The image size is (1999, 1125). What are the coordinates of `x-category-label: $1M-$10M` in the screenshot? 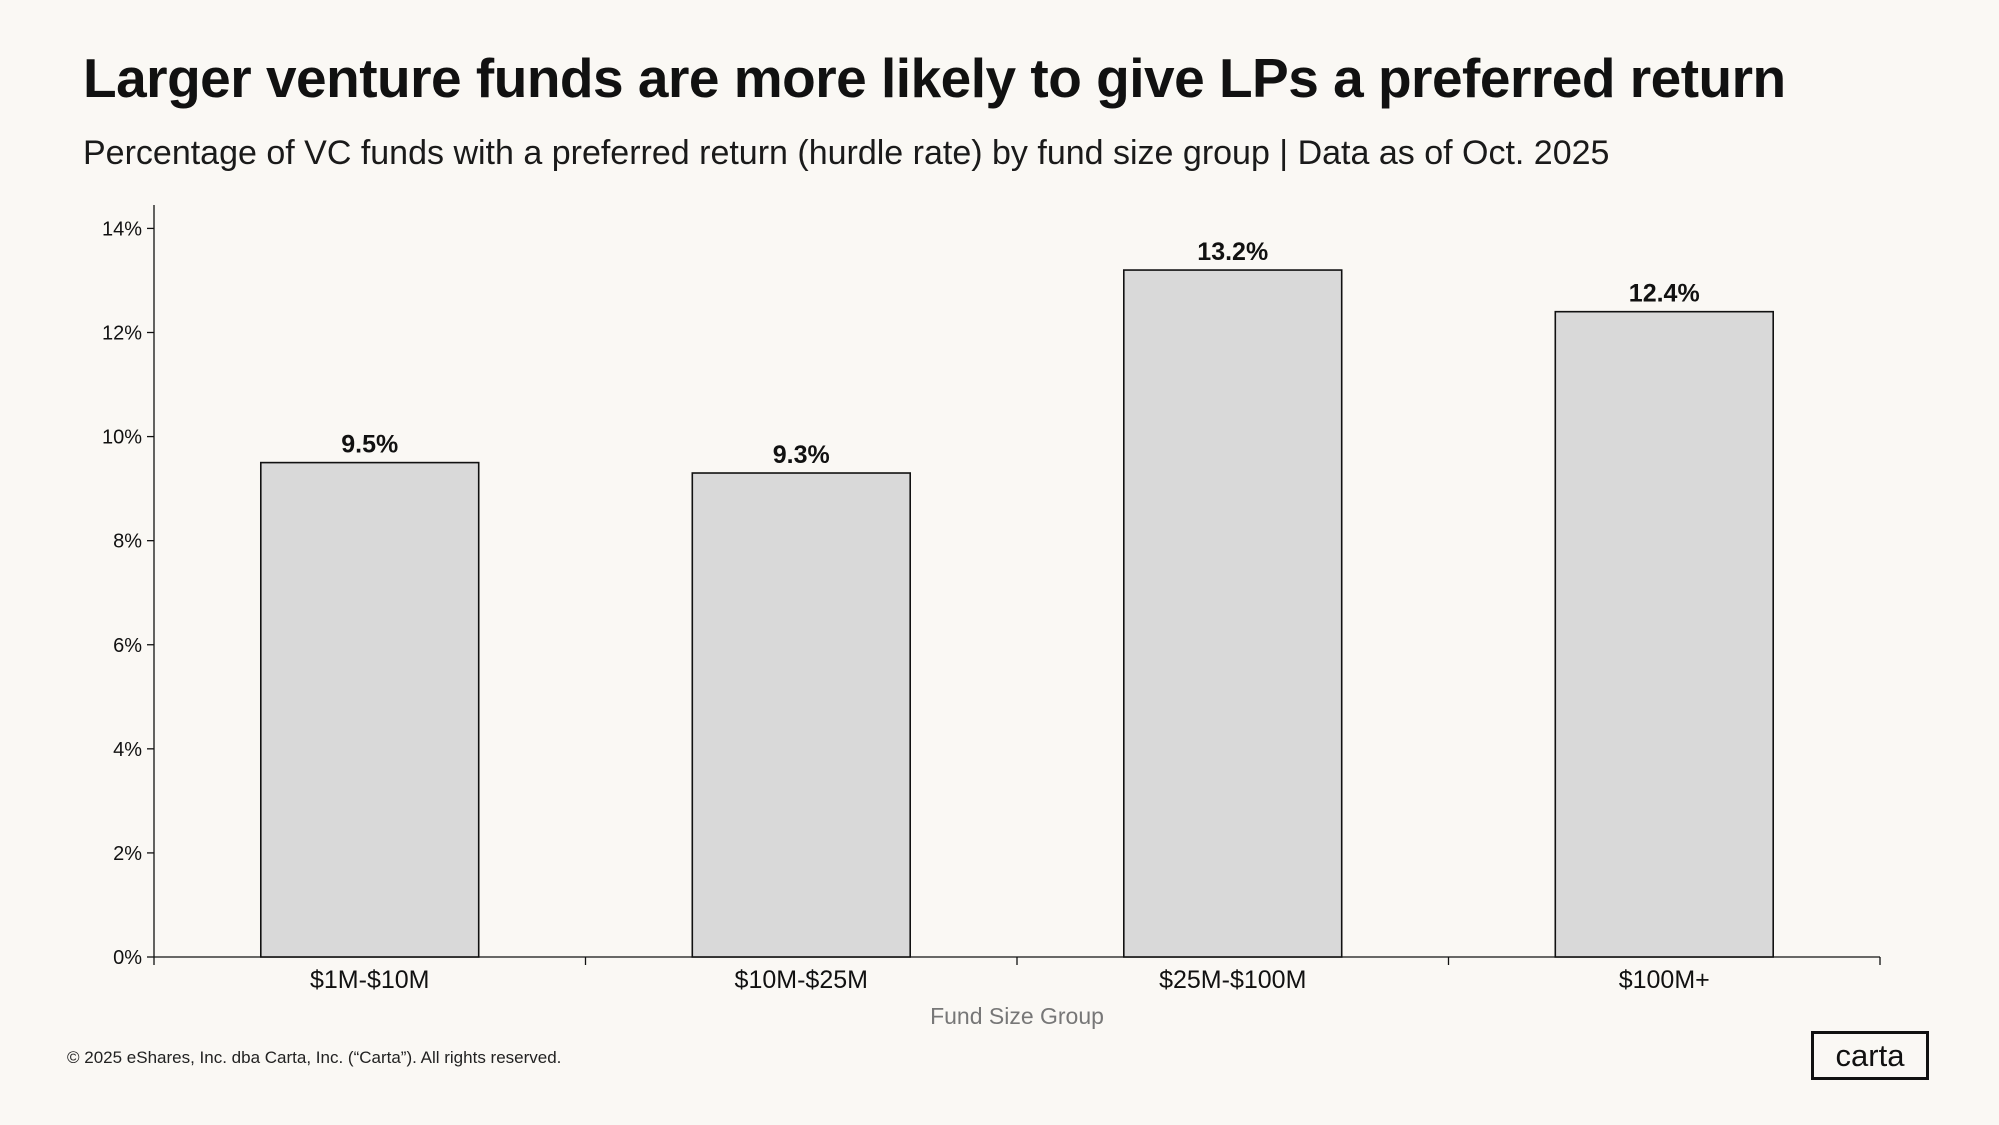 It's located at (370, 980).